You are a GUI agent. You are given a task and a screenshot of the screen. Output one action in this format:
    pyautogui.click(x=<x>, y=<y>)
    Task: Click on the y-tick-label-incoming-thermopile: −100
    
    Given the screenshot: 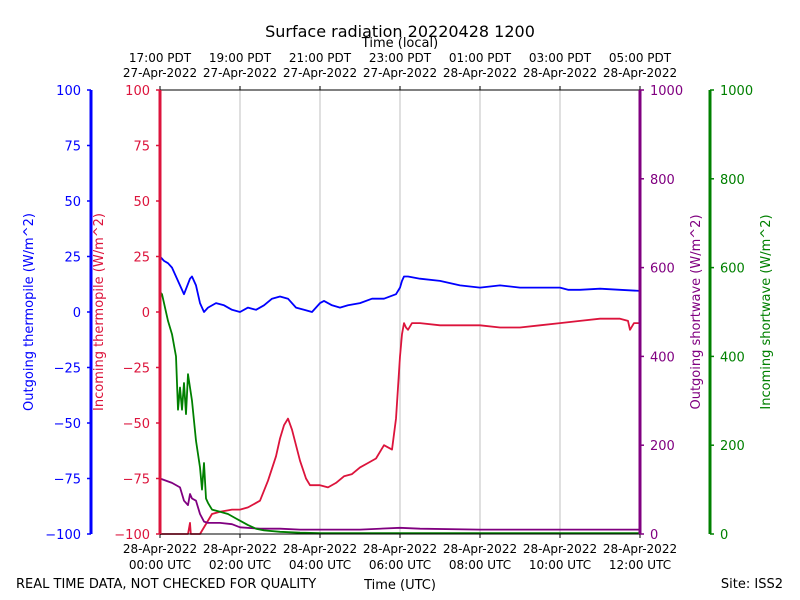 What is the action you would take?
    pyautogui.click(x=132, y=535)
    